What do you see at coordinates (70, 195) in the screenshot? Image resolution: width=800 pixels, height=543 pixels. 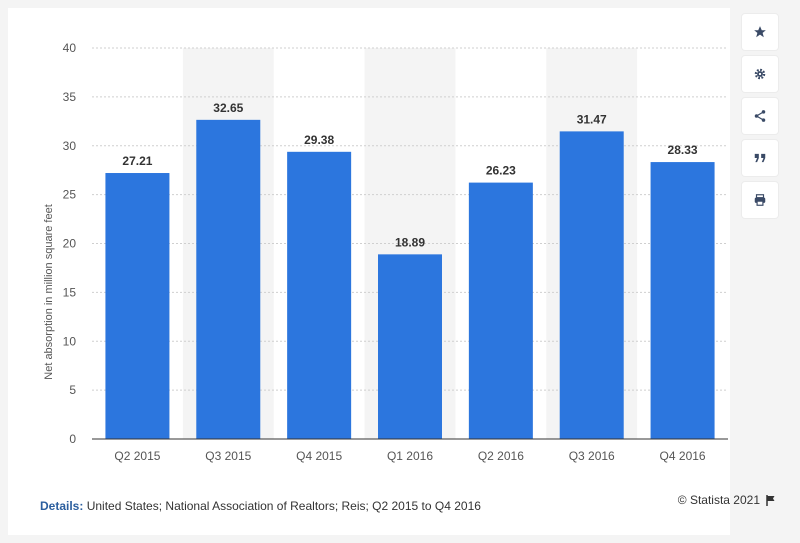 I see `y-tick-label: 25` at bounding box center [70, 195].